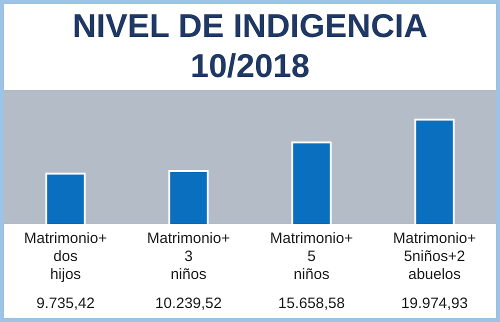  I want to click on data-label: 9.735,42, so click(65, 303).